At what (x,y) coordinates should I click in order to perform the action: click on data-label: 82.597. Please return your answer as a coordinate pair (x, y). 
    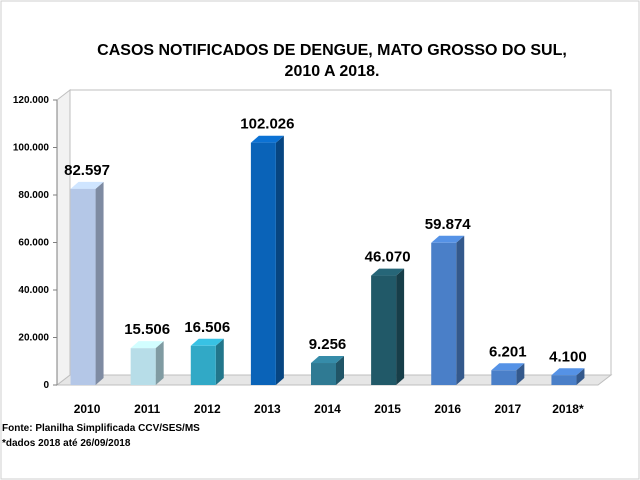
    Looking at the image, I should click on (87, 170).